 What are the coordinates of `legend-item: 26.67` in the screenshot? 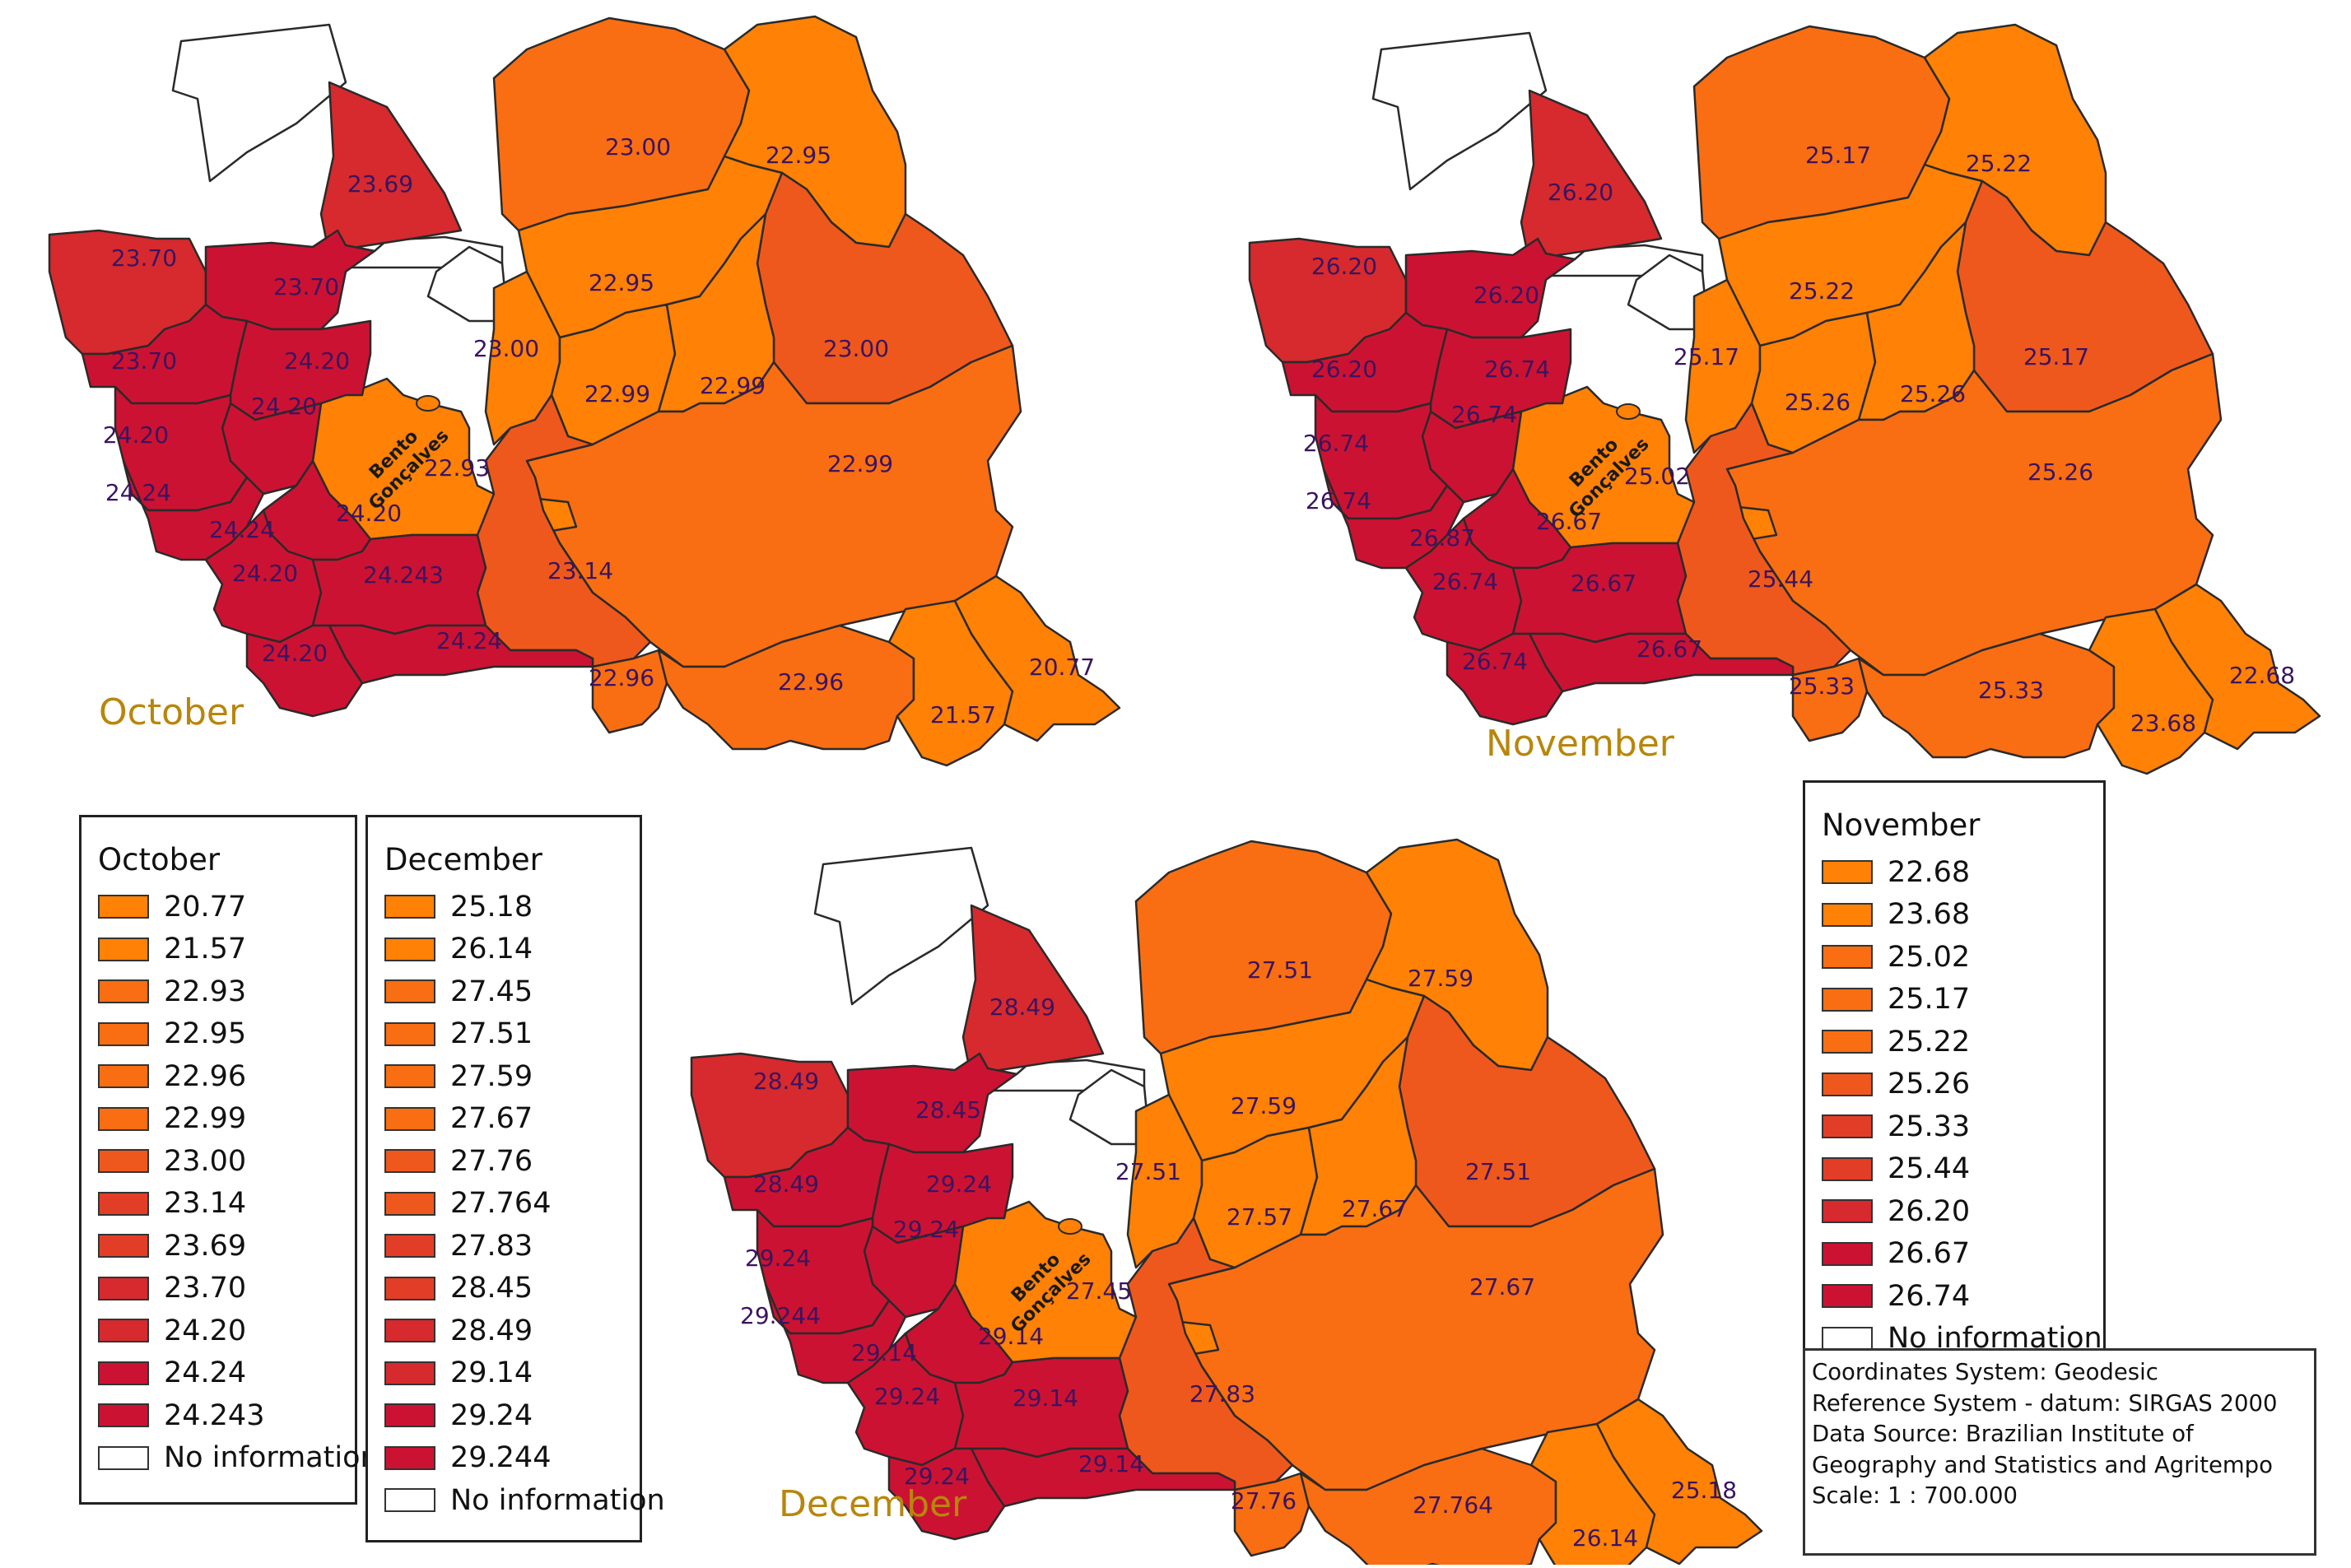 It's located at (1954, 1254).